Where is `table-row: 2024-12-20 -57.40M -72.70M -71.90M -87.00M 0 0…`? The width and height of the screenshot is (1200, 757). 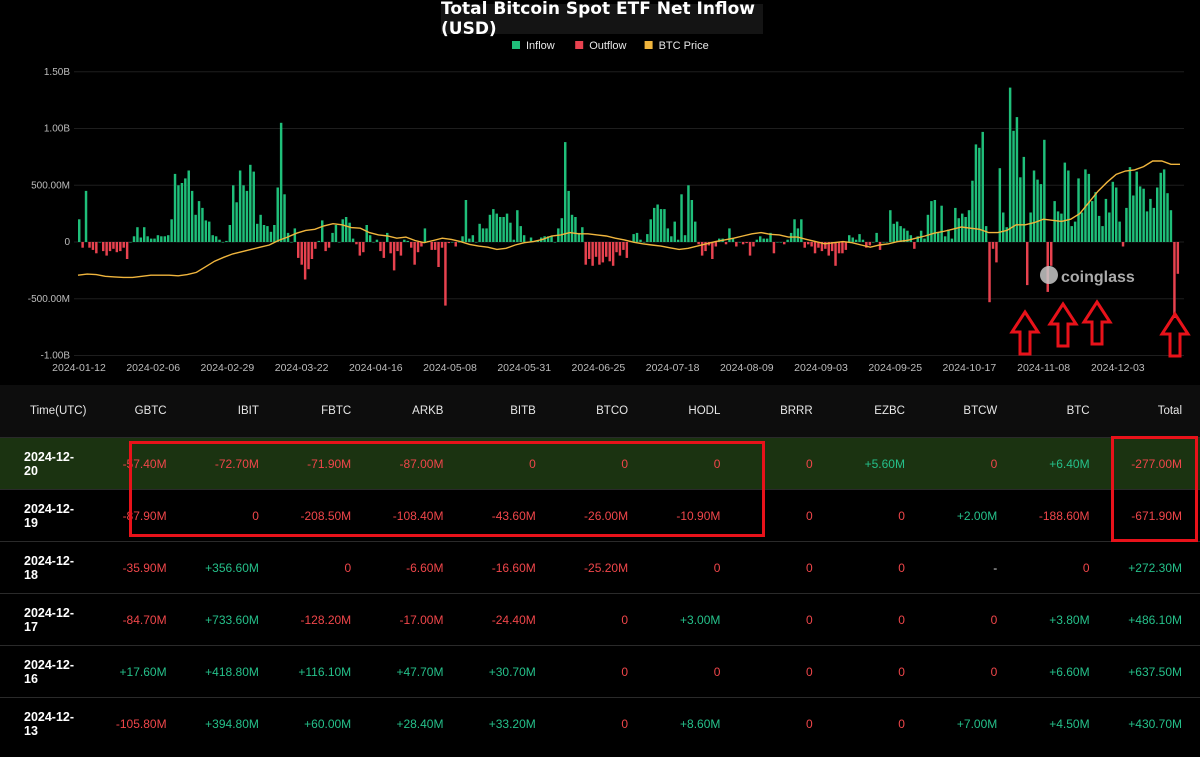 table-row: 2024-12-20 -57.40M -72.70M -71.90M -87.00M 0 0… is located at coordinates (600, 463).